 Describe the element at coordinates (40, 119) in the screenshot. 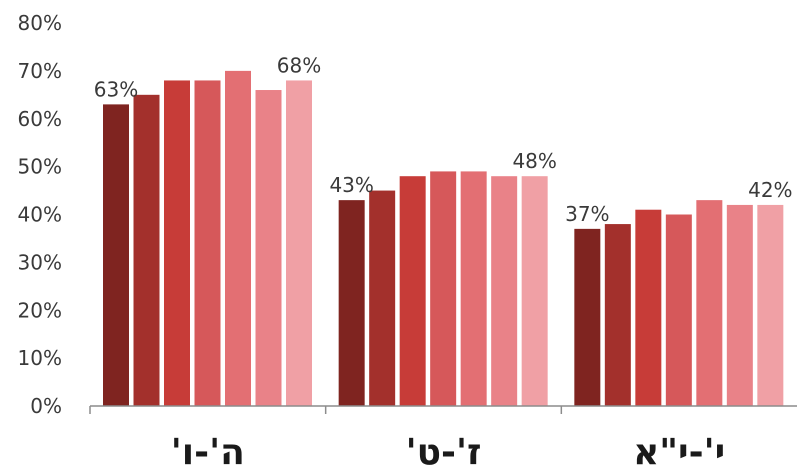

I see `y-tick-label: 60%` at that location.